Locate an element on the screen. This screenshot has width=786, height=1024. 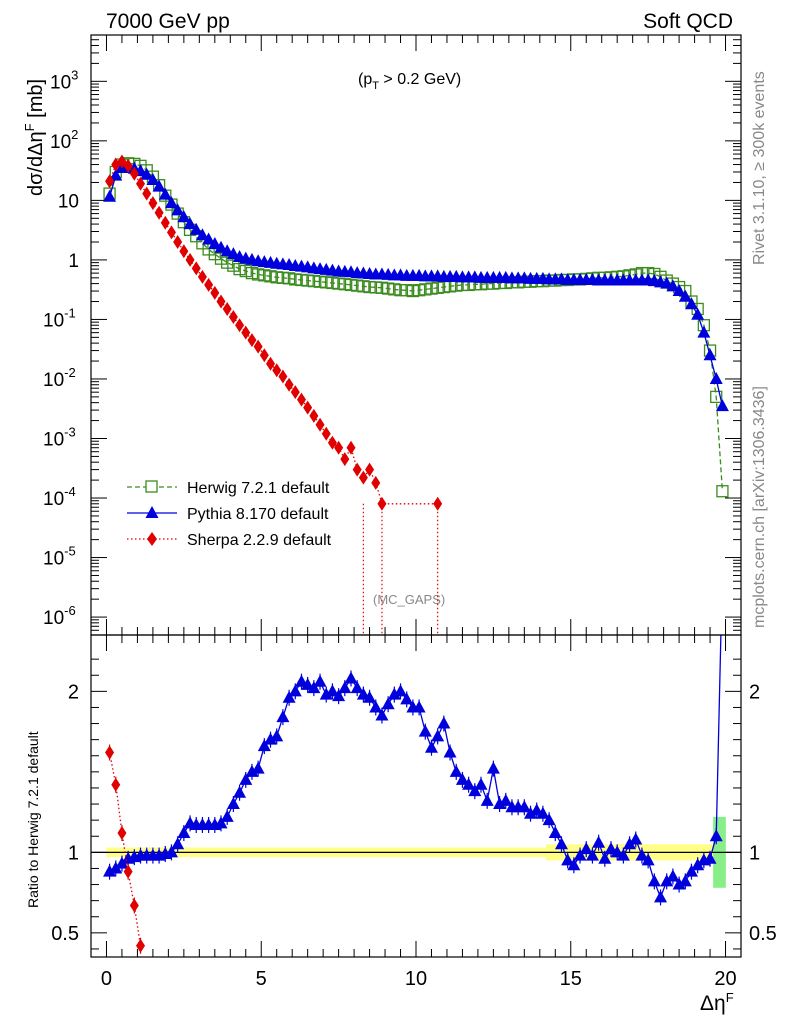
x-tick-label: 10 is located at coordinates (416, 979).